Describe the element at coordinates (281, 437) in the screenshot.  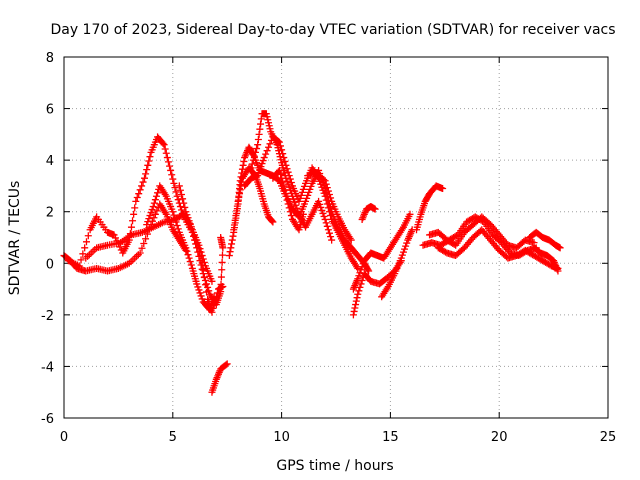
I see `x-tick-label: 10` at that location.